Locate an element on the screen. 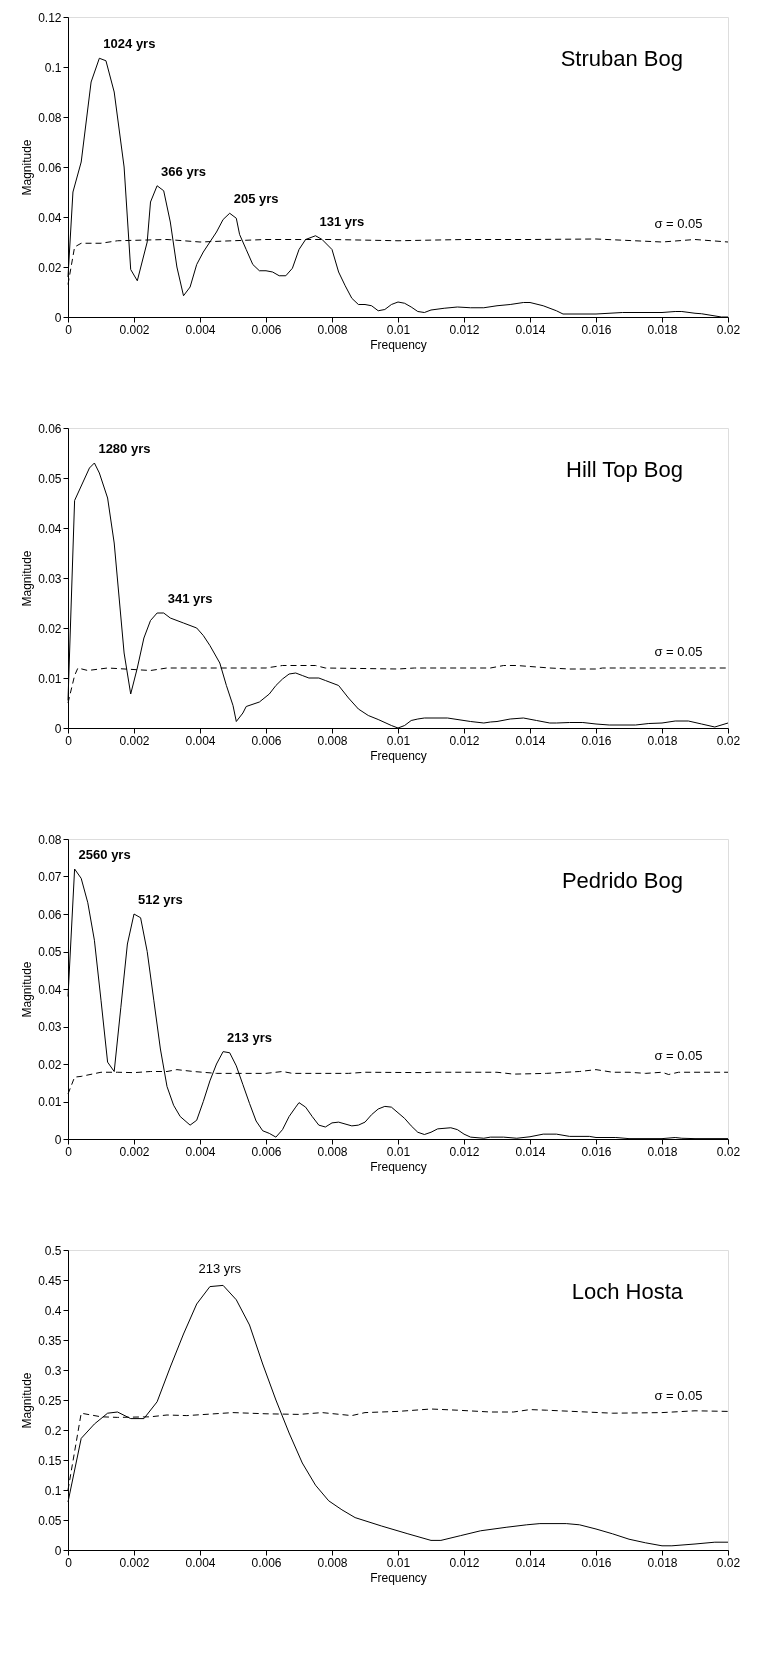 The height and width of the screenshot is (1669, 778). annotation: 1280 yrs is located at coordinates (124, 448).